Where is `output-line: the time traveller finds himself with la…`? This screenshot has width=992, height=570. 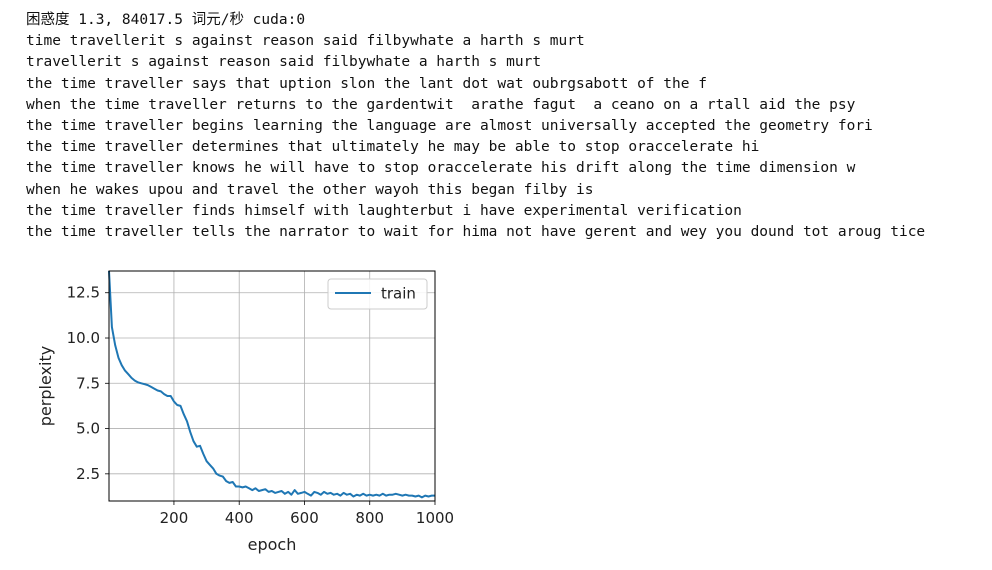
output-line: the time traveller finds himself with la… is located at coordinates (384, 210).